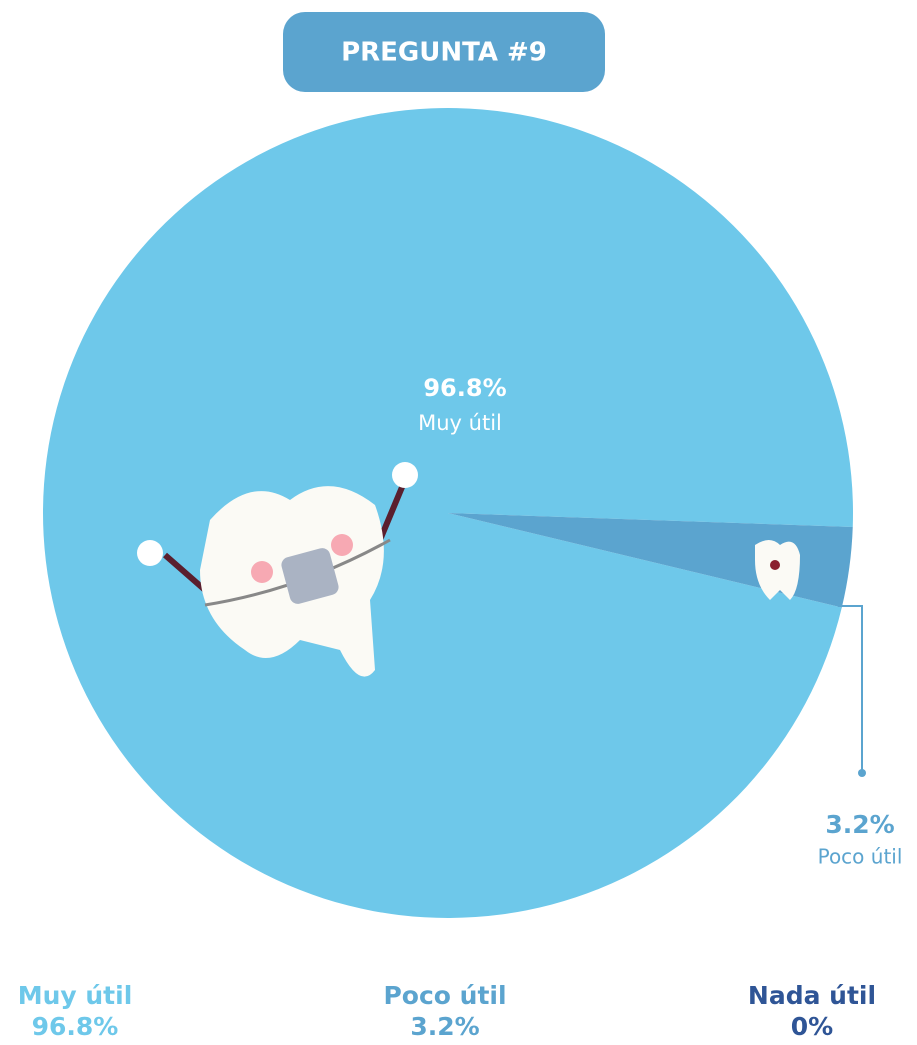  I want to click on legend-label: Poco útil, so click(444, 995).